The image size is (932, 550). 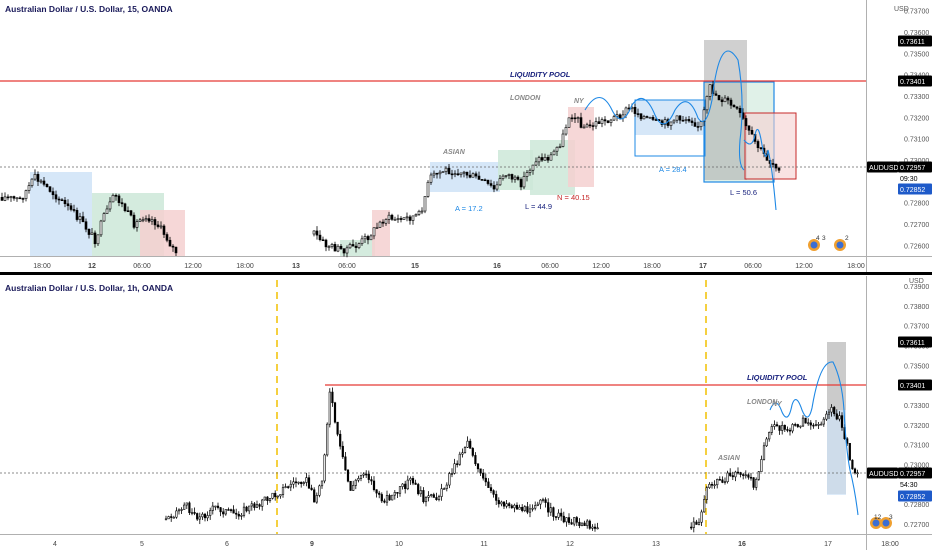 What do you see at coordinates (916, 54) in the screenshot?
I see `top-price-tick-2: 0.73500` at bounding box center [916, 54].